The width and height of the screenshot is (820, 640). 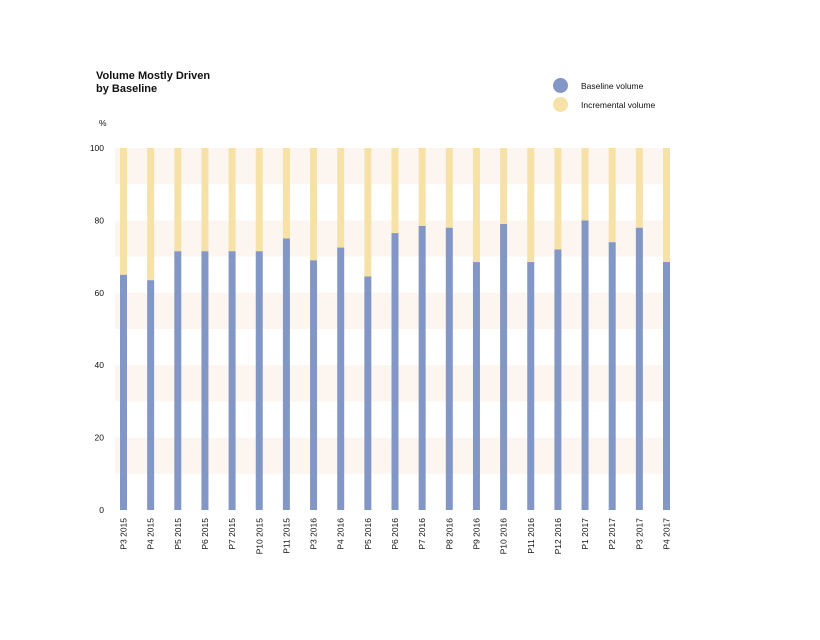 I want to click on x-tick-label: P2 2017, so click(x=612, y=534).